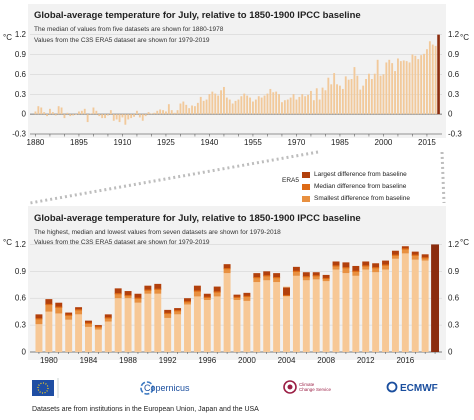  Describe the element at coordinates (253, 142) in the screenshot. I see `top-xtick-label: 1955` at that location.